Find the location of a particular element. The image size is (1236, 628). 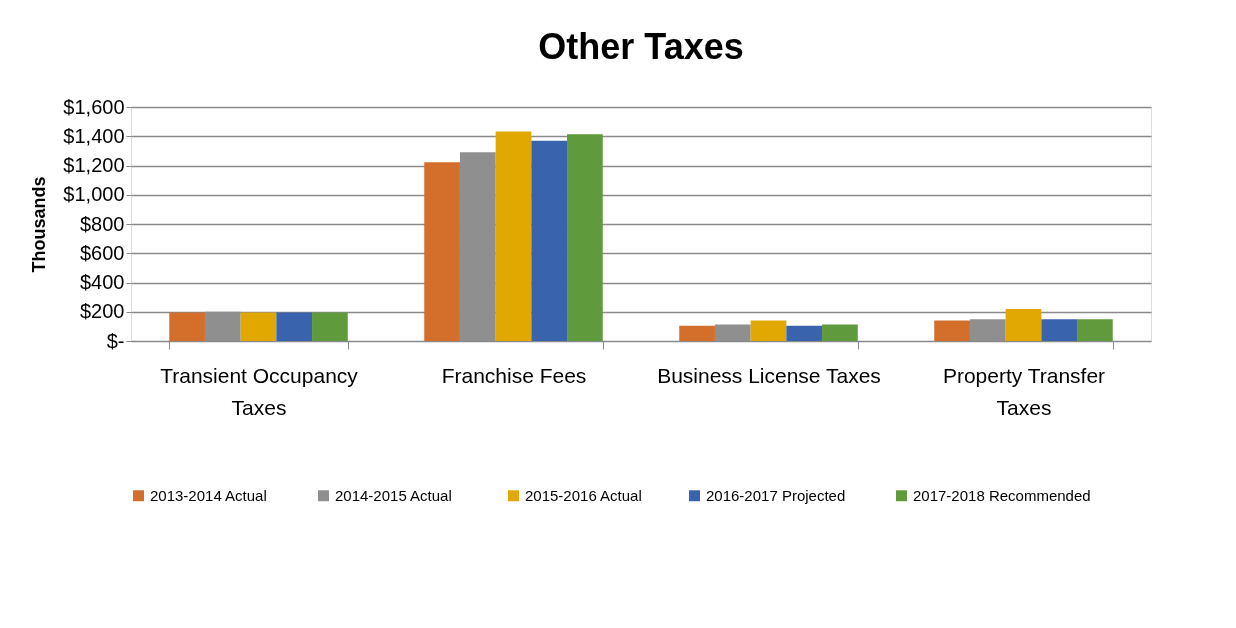

legend-label: 2013-2014 Actual is located at coordinates (208, 495).